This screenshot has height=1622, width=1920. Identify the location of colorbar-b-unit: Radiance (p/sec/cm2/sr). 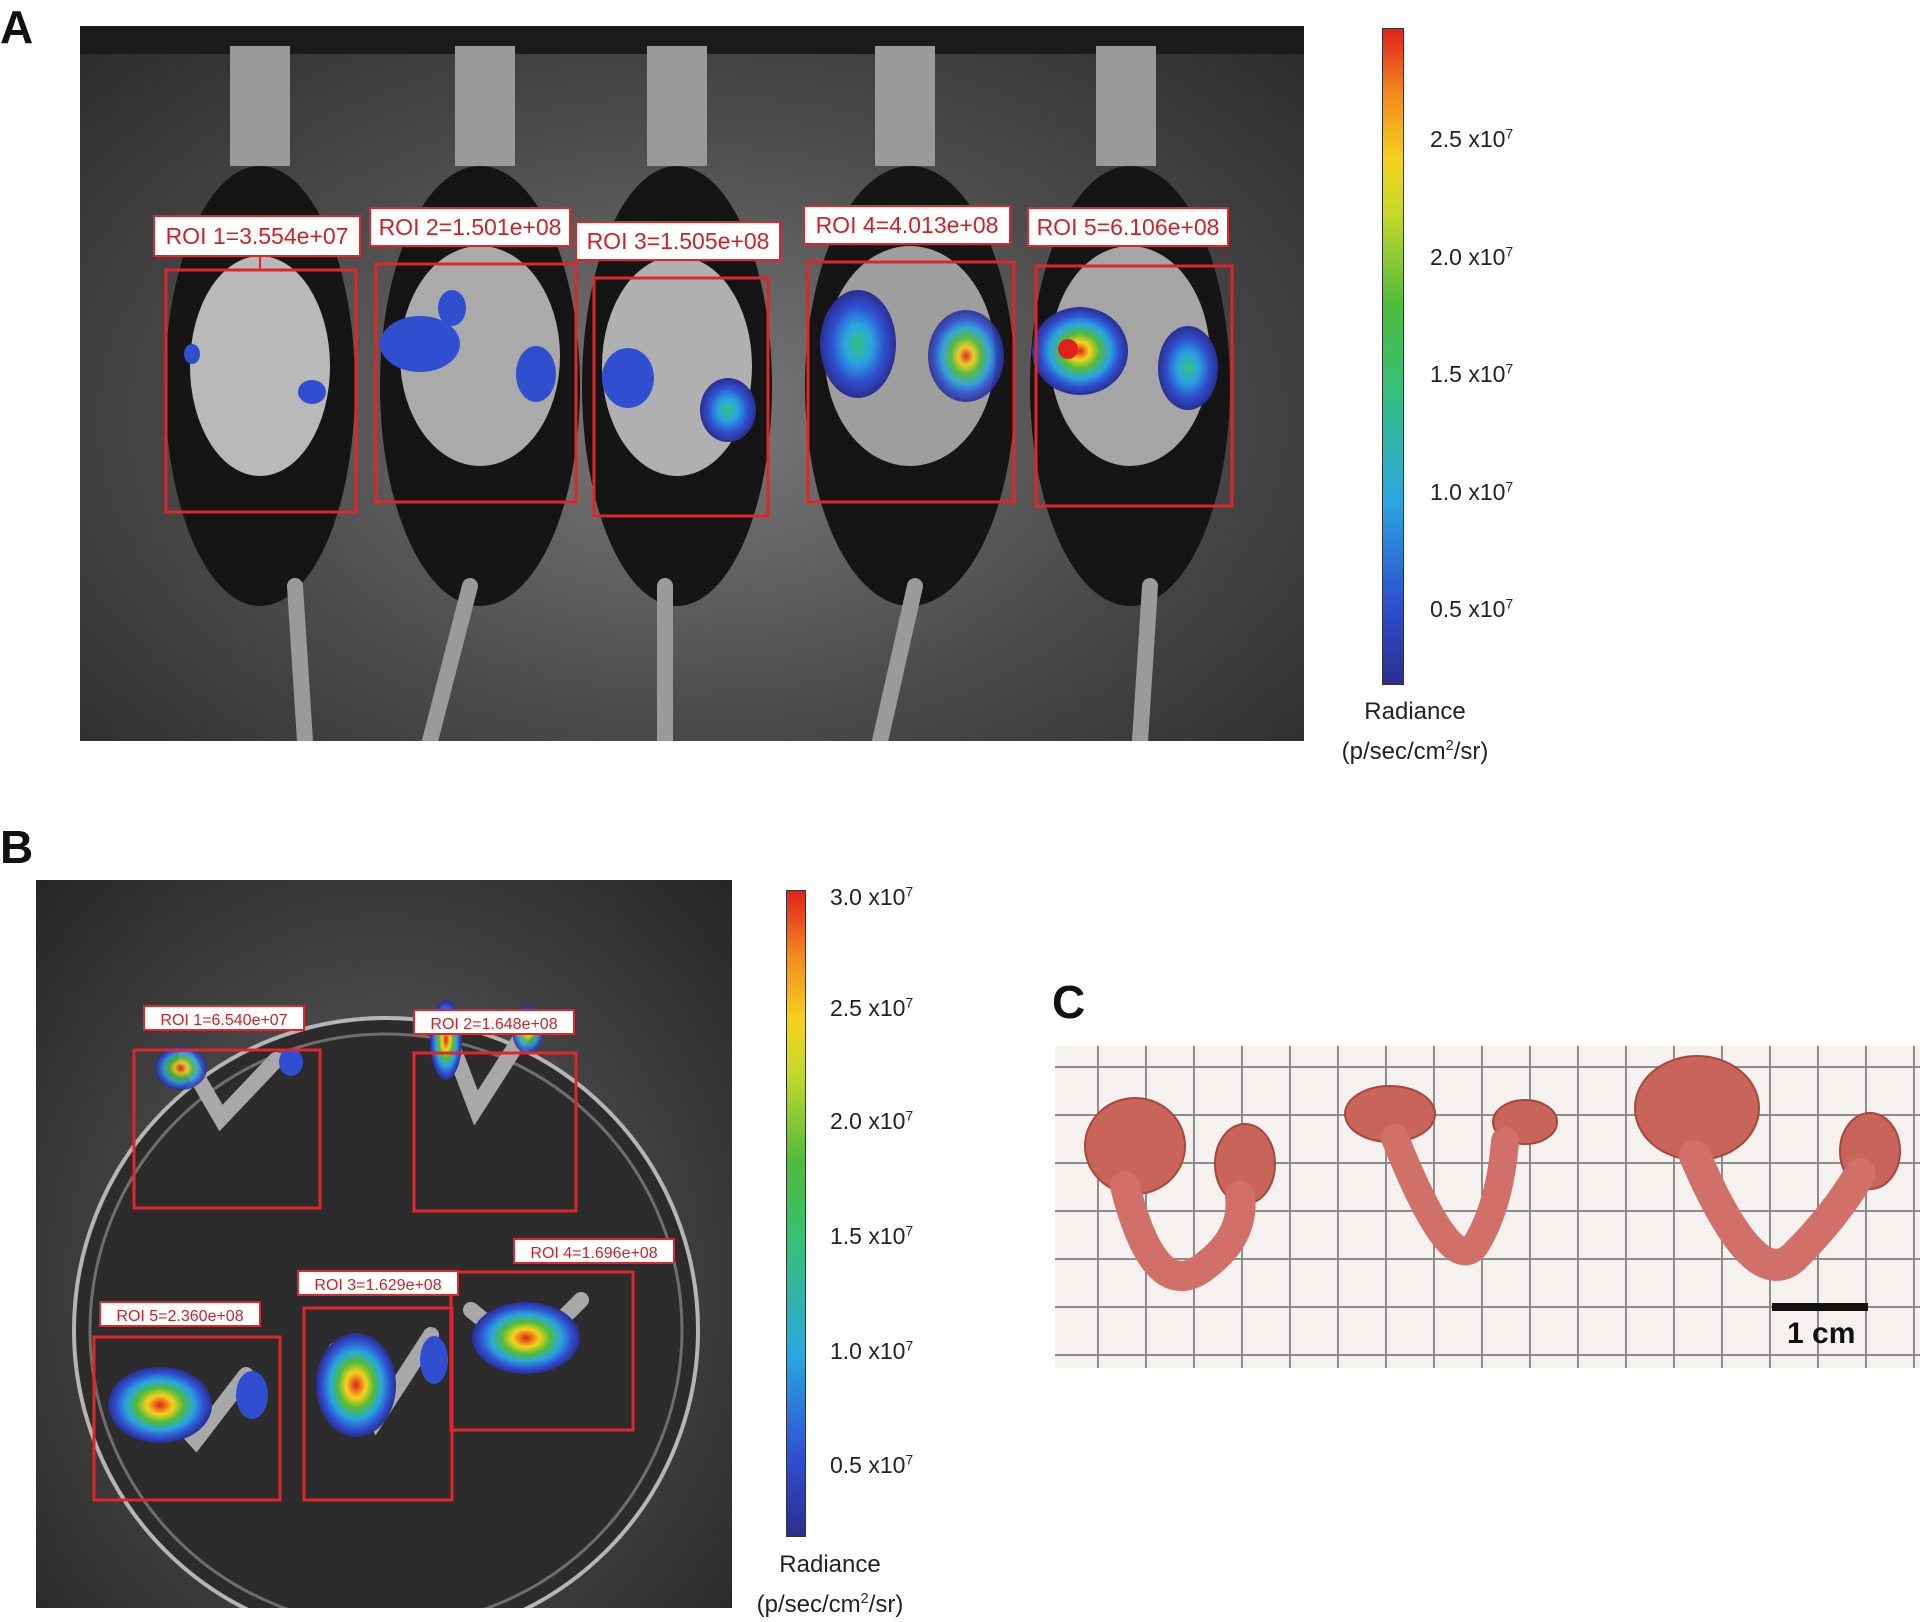
(830, 1584).